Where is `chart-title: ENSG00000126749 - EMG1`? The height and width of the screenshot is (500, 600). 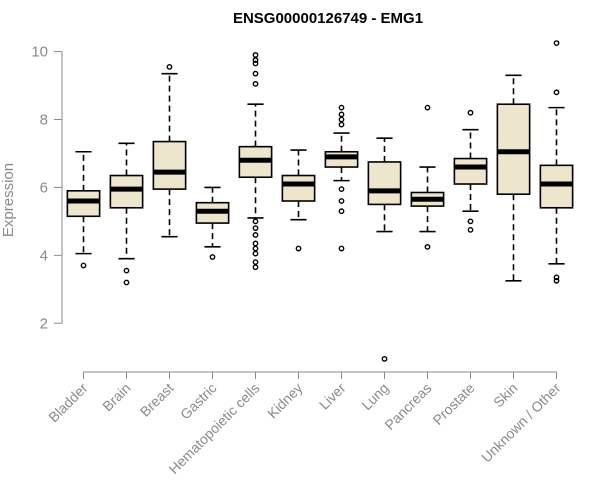
chart-title: ENSG00000126749 - EMG1 is located at coordinates (328, 18).